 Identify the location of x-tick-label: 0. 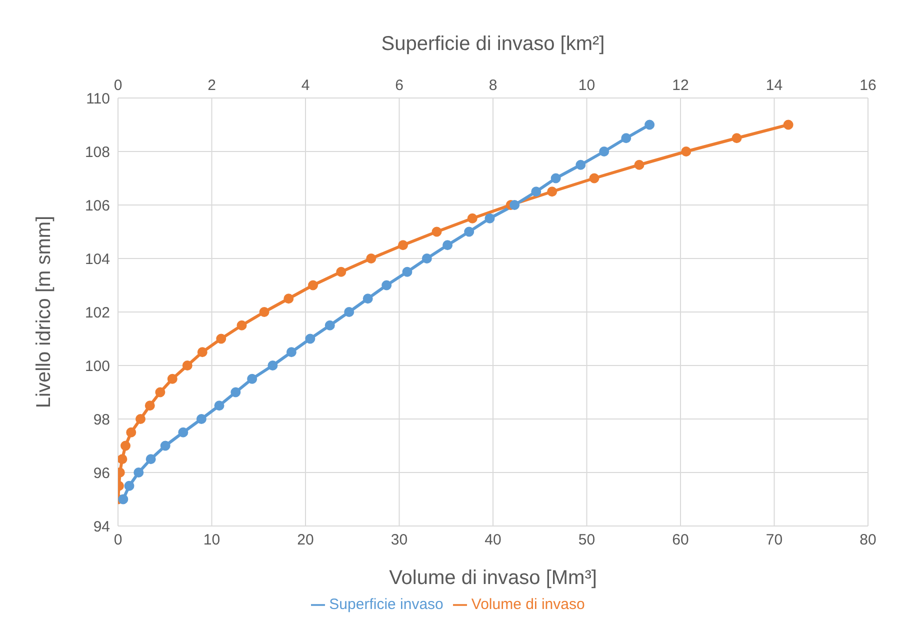
(118, 540).